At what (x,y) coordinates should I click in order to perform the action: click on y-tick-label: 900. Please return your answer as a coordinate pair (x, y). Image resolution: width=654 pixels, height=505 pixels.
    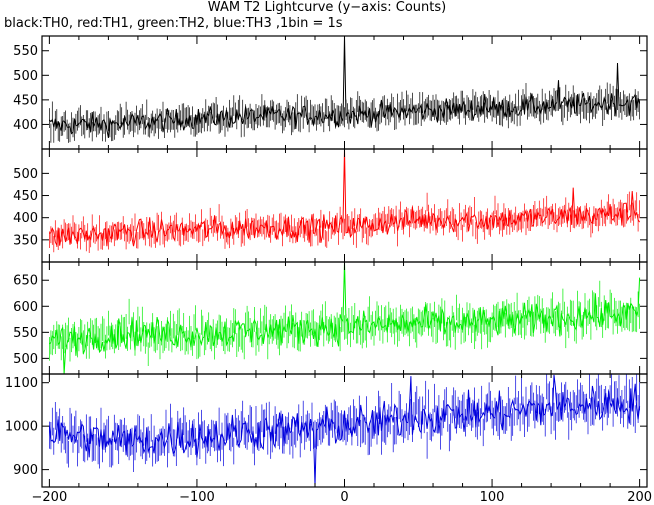
    Looking at the image, I should click on (25, 470).